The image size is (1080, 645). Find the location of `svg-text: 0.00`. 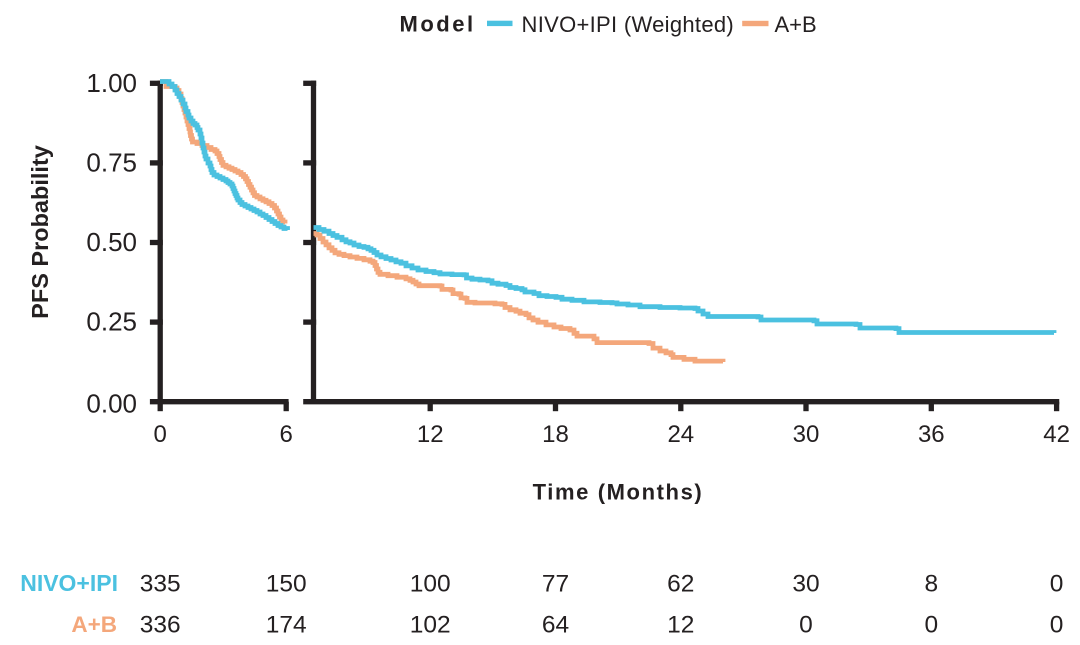

svg-text: 0.00 is located at coordinates (111, 404).